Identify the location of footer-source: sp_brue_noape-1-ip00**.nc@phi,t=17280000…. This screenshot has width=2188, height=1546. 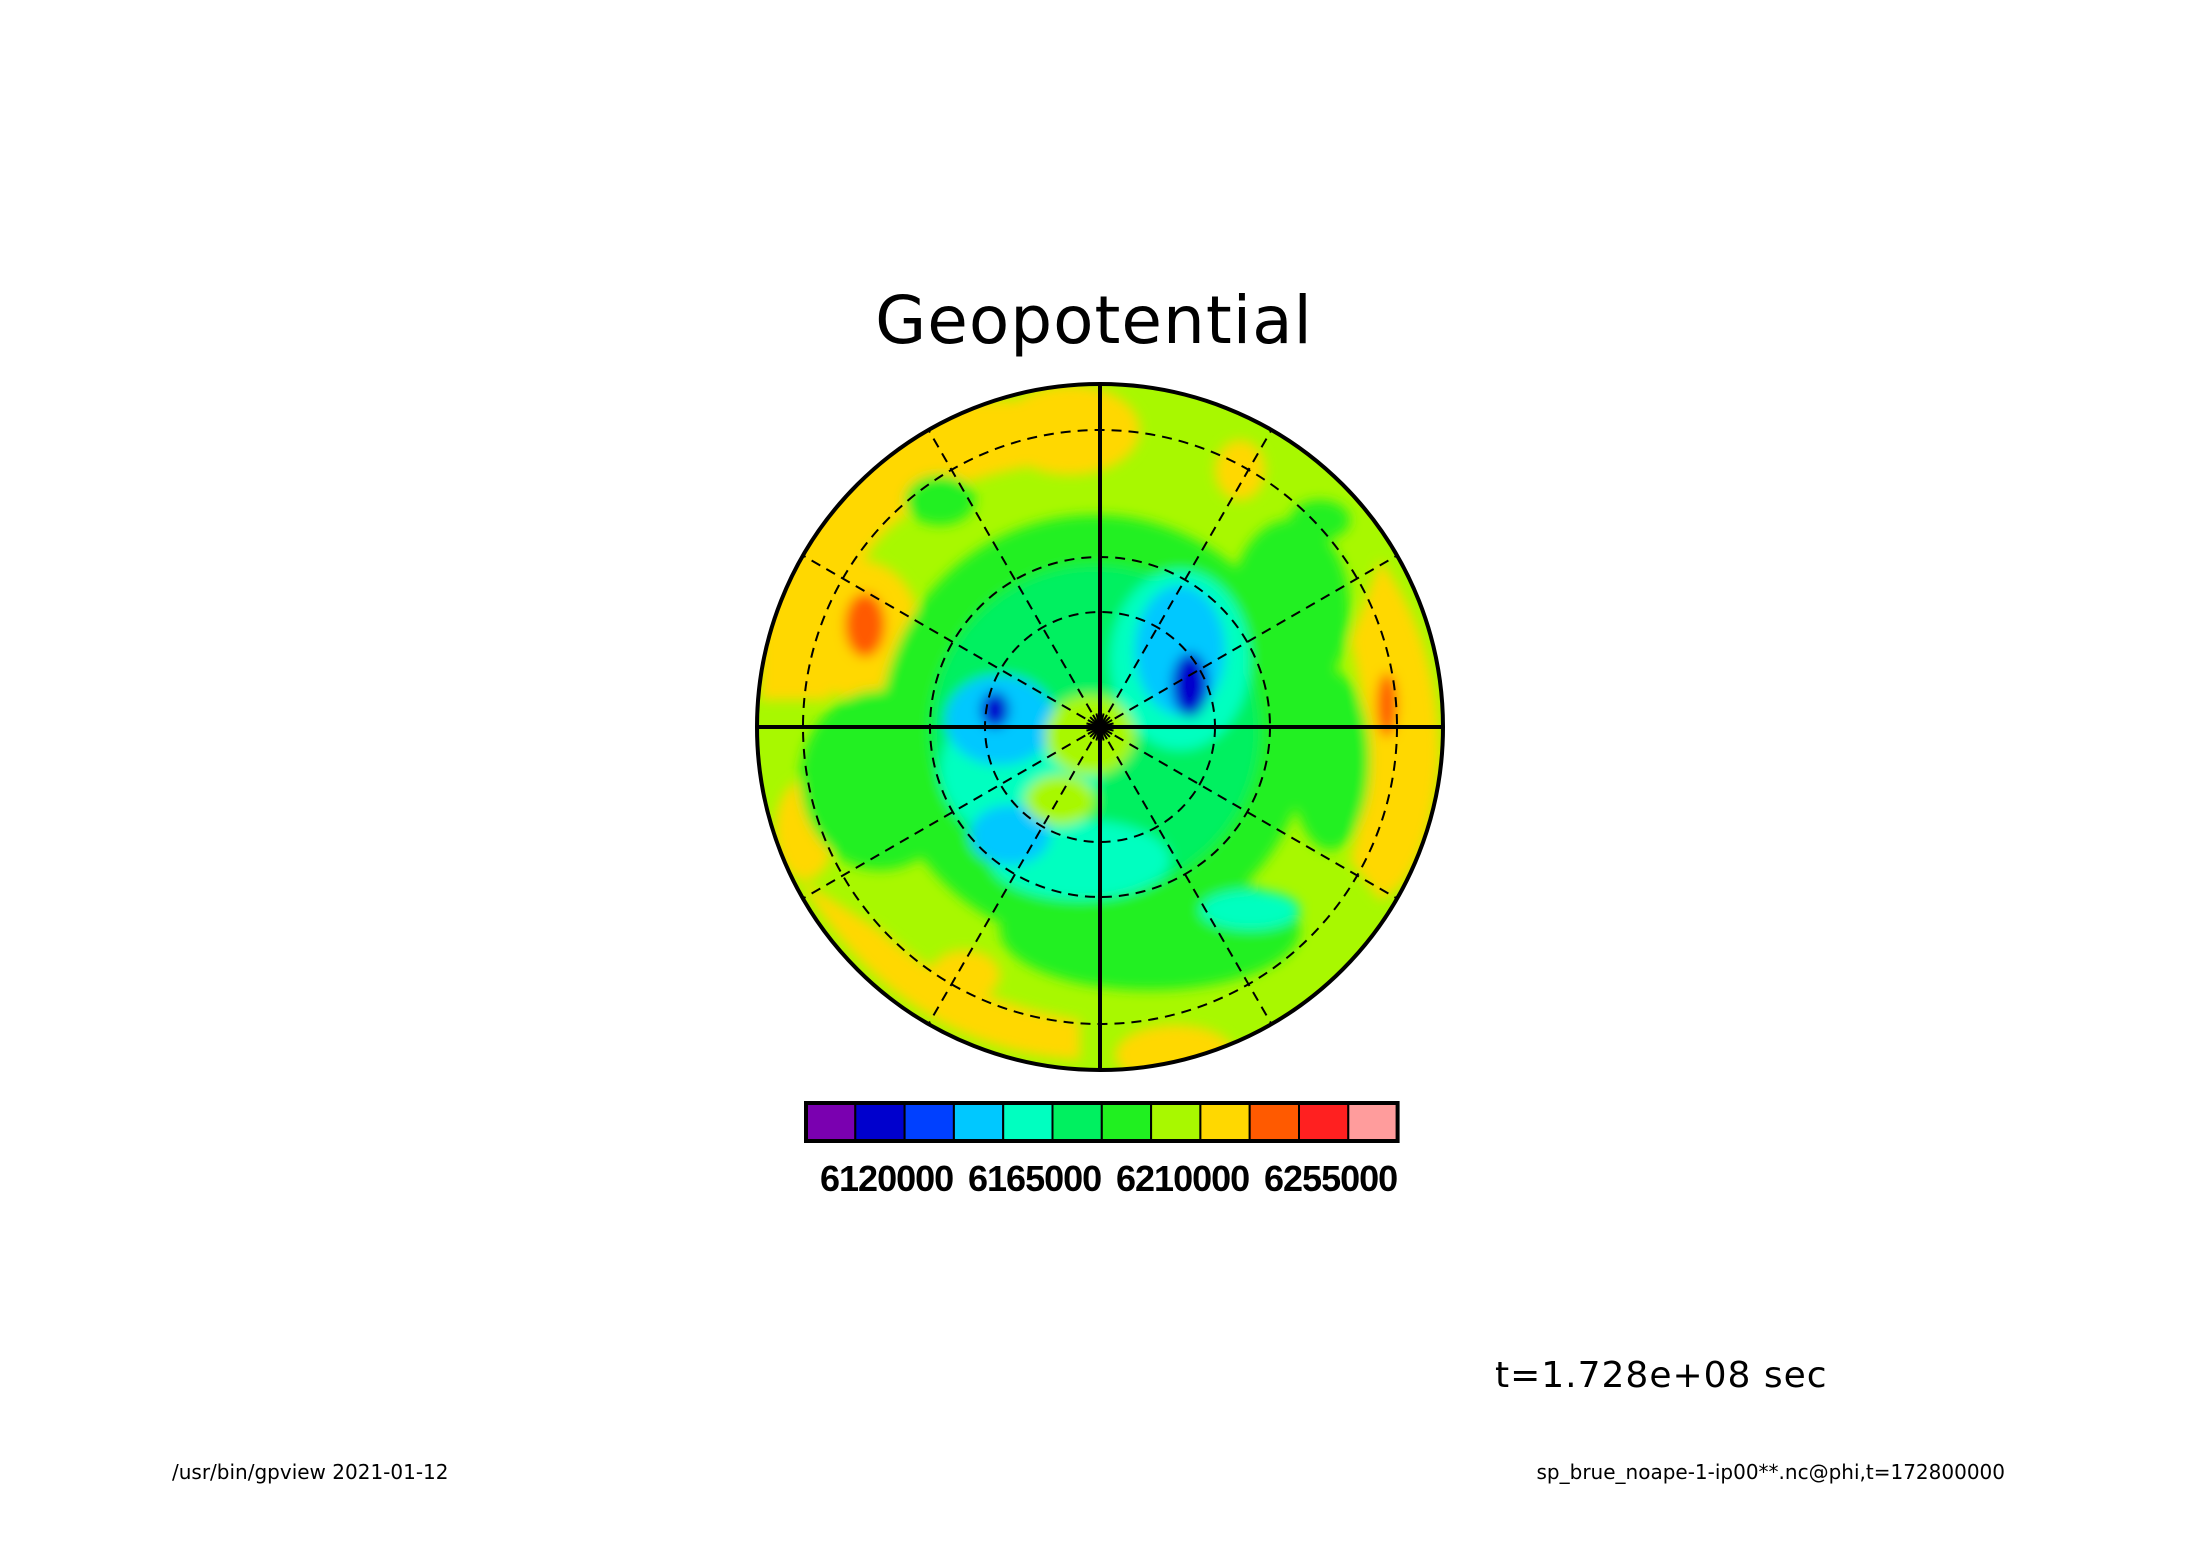
(1770, 1472).